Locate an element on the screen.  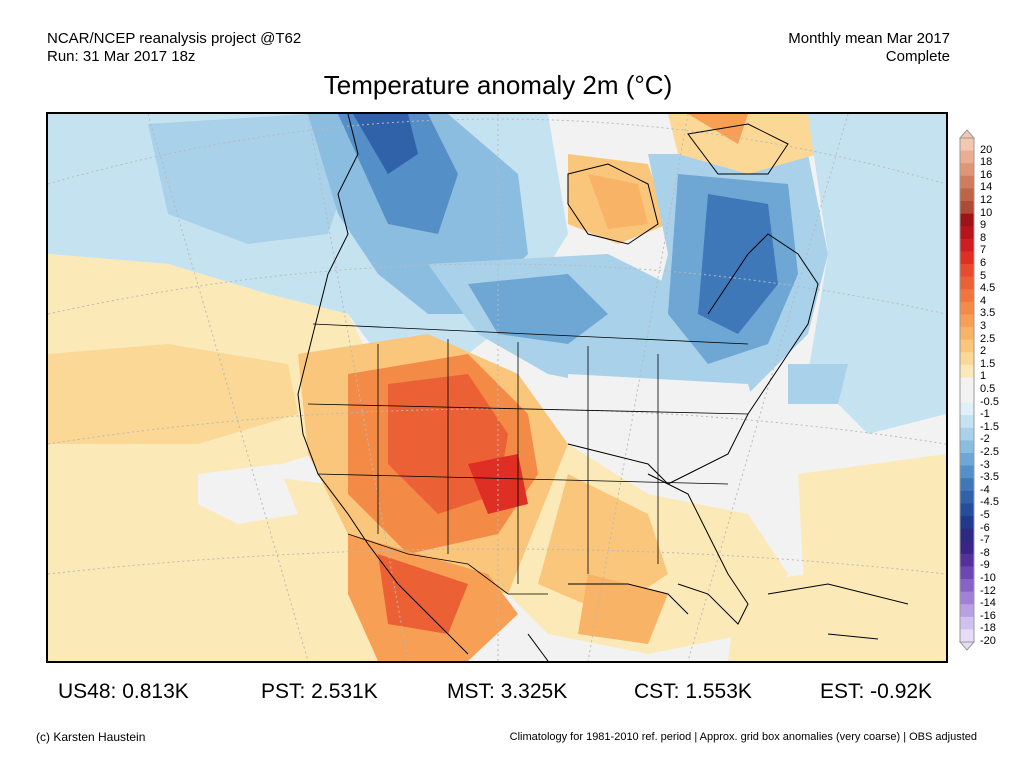
colorbar-label: 1.5 is located at coordinates (988, 363).